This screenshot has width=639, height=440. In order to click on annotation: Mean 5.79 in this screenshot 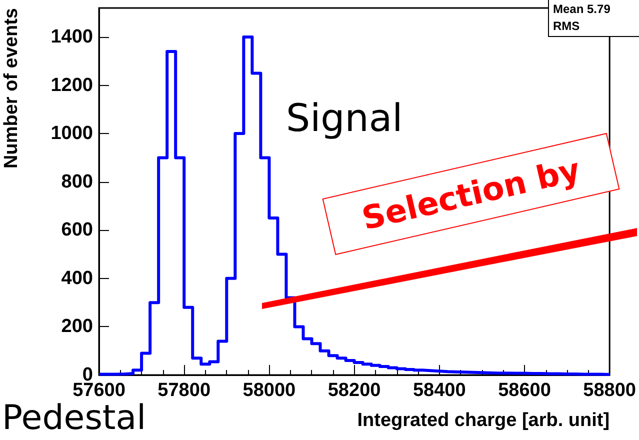, I will do `click(582, 9)`.